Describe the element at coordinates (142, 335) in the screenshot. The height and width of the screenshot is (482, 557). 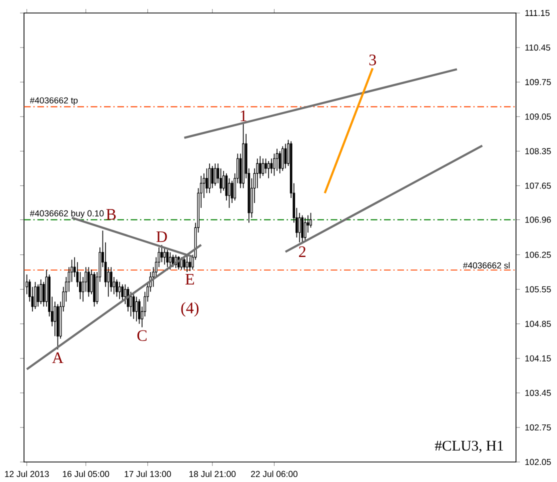
I see `annotation: C` at that location.